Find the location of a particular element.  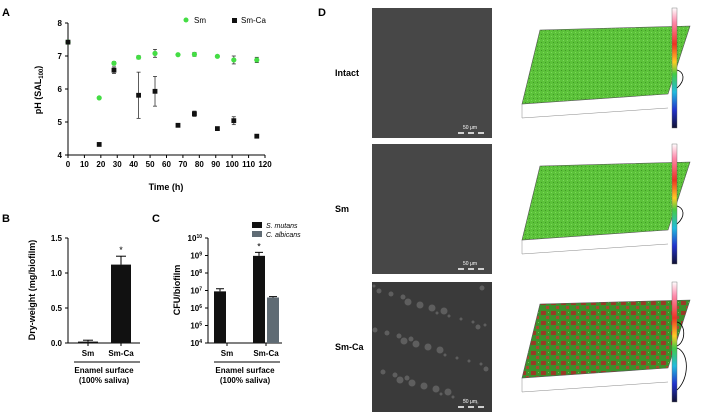

chart-a-x-tick-label: 90 is located at coordinates (215, 164).